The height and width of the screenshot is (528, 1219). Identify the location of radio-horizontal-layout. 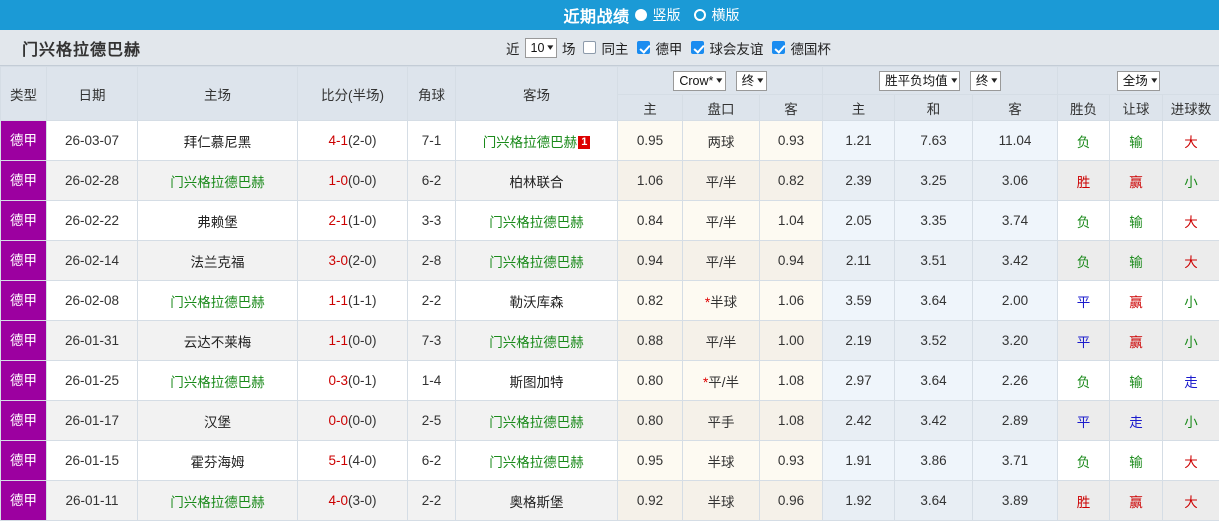
(699, 15).